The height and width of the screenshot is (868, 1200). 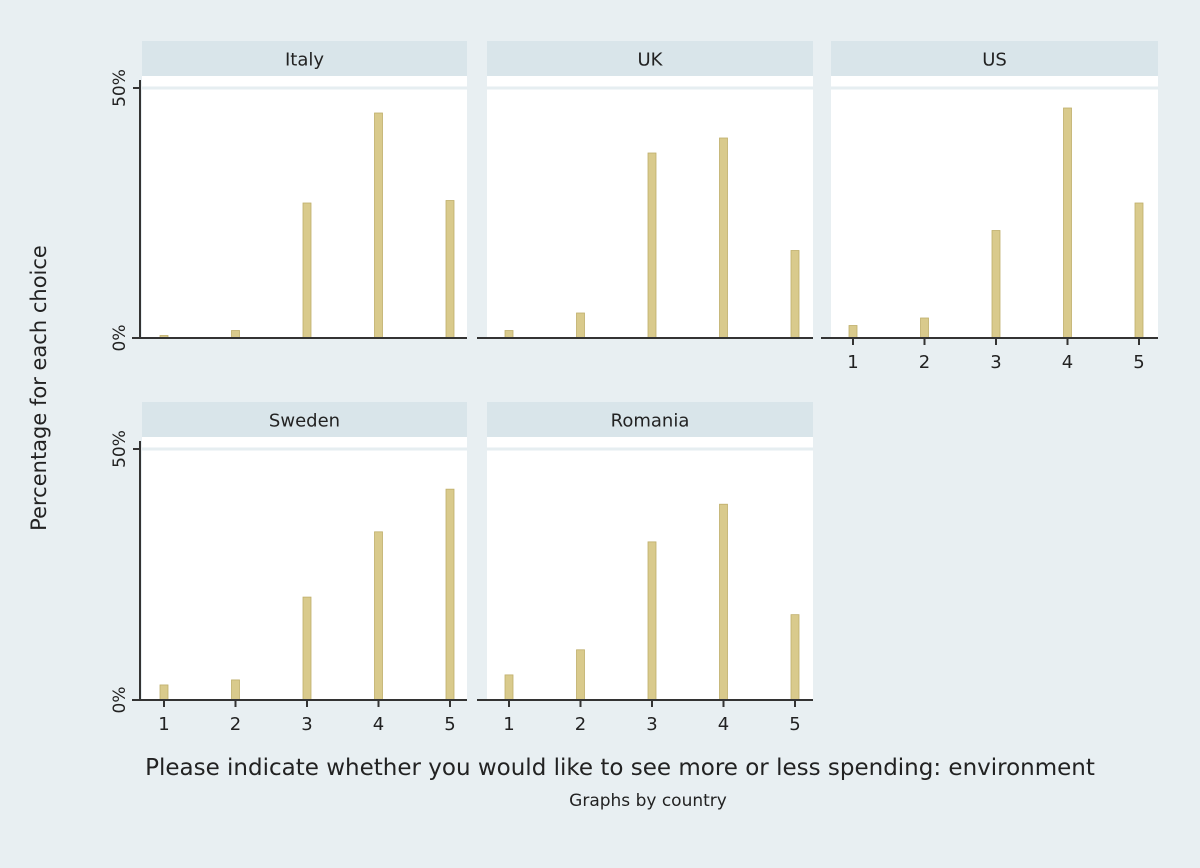 What do you see at coordinates (989, 207) in the screenshot?
I see `panel-us: US 1 2 3 4 5` at bounding box center [989, 207].